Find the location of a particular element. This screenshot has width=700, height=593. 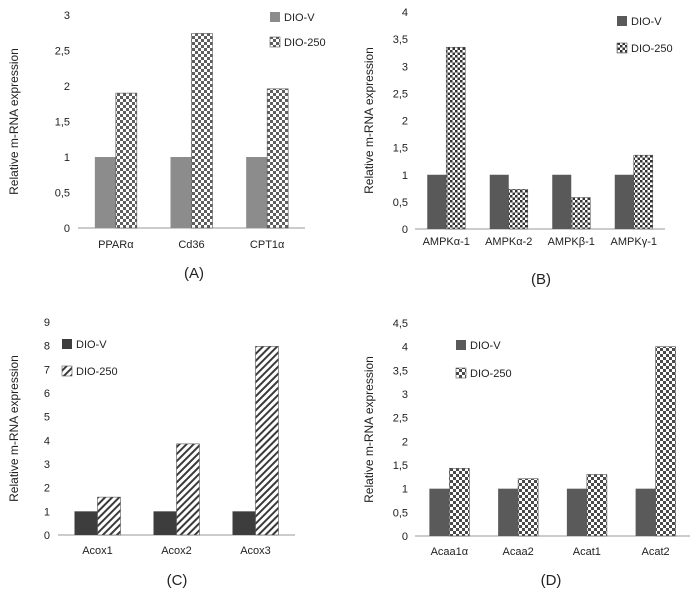

category-label: Acaa1α is located at coordinates (450, 552).